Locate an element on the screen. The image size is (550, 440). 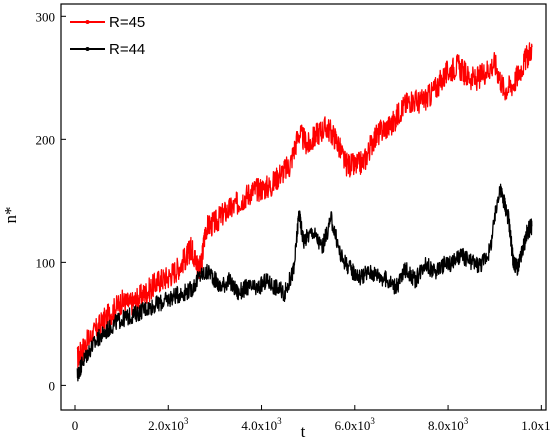
legend-label-1: R=45 is located at coordinates (127, 22).